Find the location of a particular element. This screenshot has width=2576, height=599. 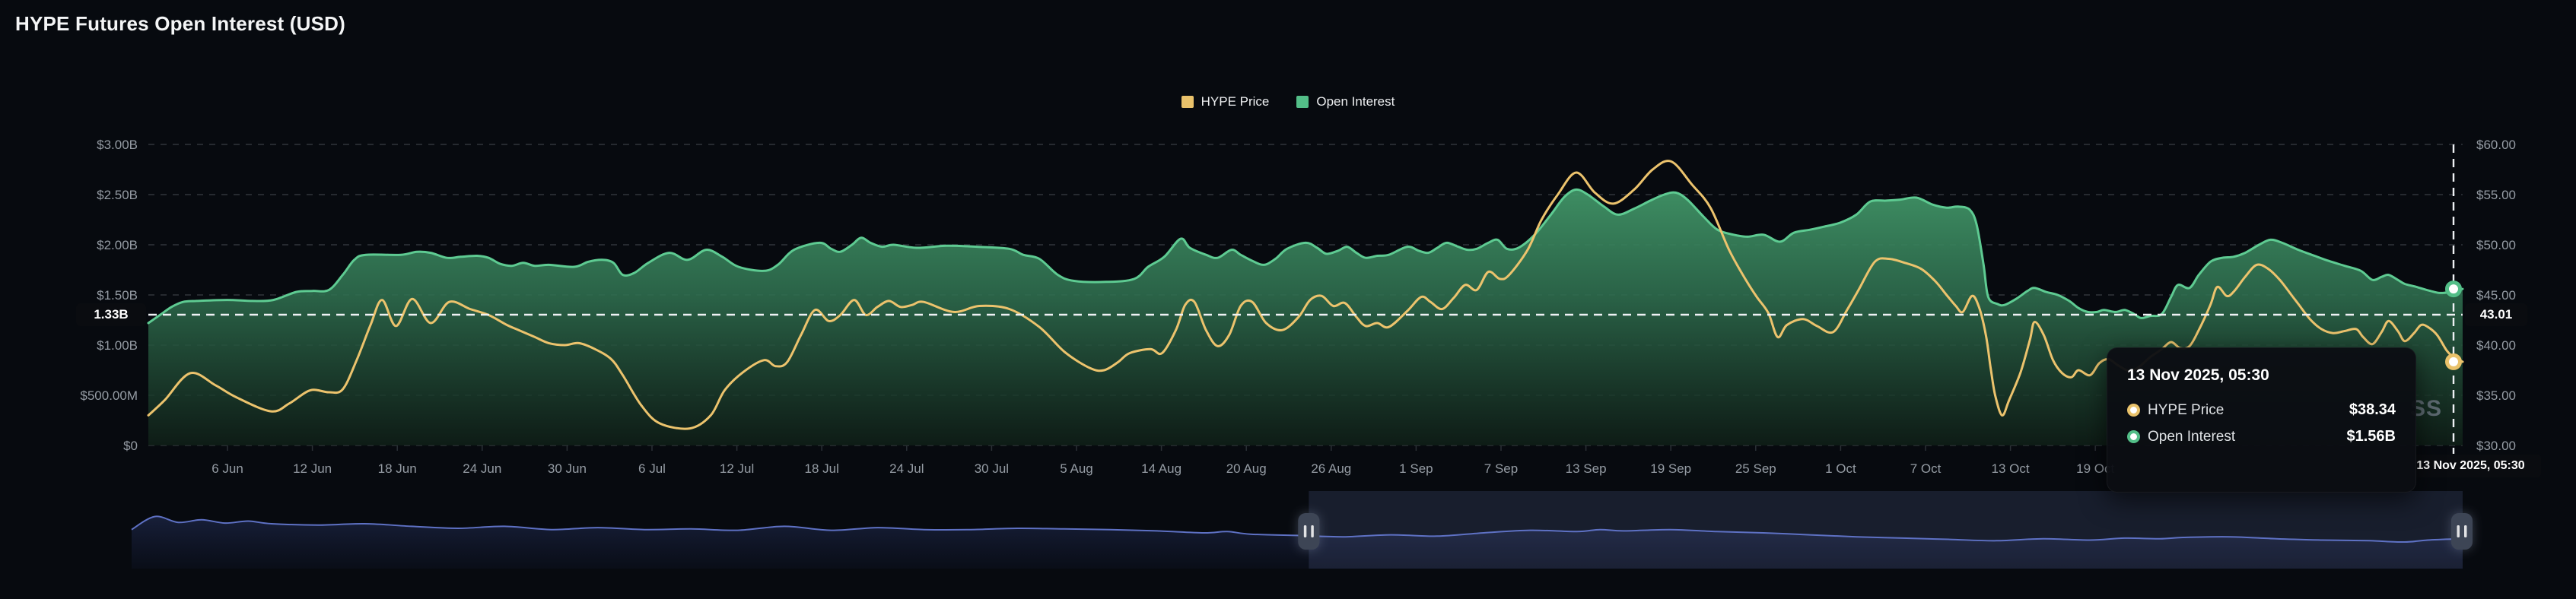

crosshair-date-pill: 13 Nov 2025, 05:30 is located at coordinates (2470, 466).